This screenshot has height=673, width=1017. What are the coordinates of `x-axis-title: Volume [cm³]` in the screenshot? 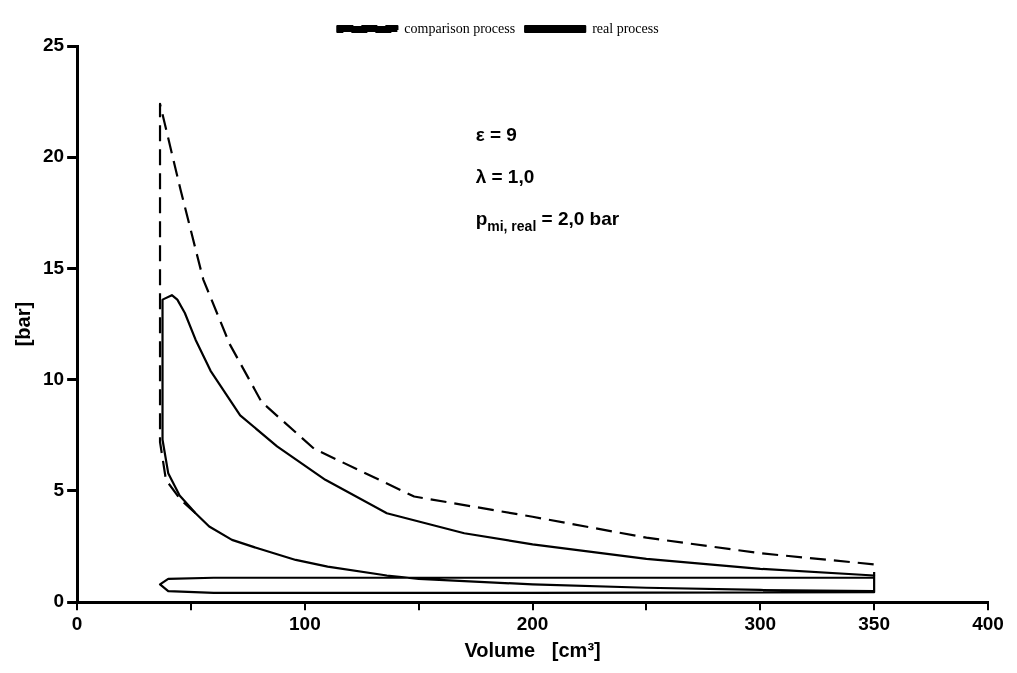 It's located at (532, 649).